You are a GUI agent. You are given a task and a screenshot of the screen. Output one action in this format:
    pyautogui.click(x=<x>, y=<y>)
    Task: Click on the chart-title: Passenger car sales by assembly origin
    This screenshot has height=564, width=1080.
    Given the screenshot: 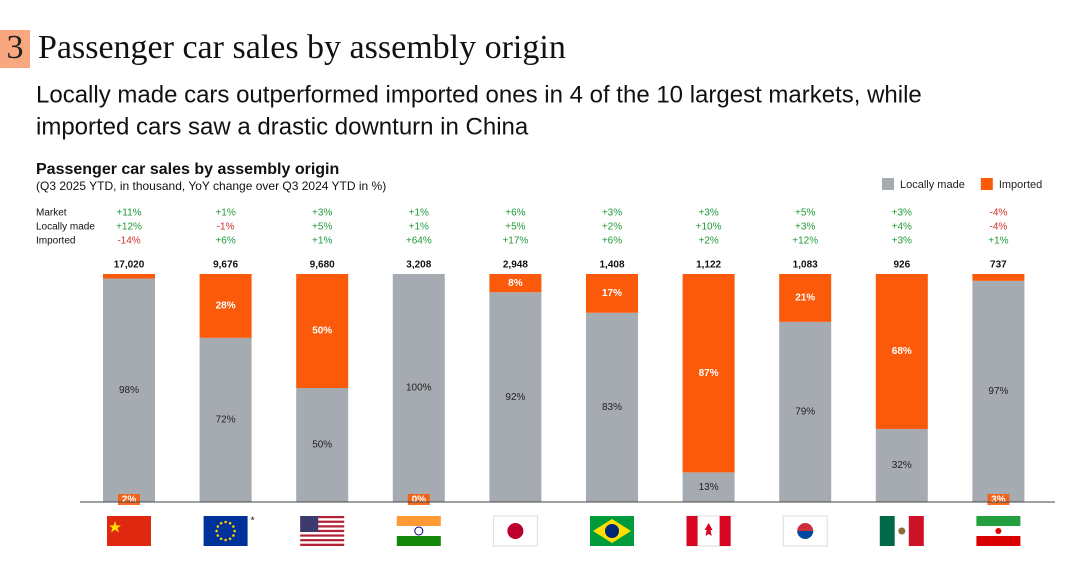 What is the action you would take?
    pyautogui.click(x=187, y=169)
    